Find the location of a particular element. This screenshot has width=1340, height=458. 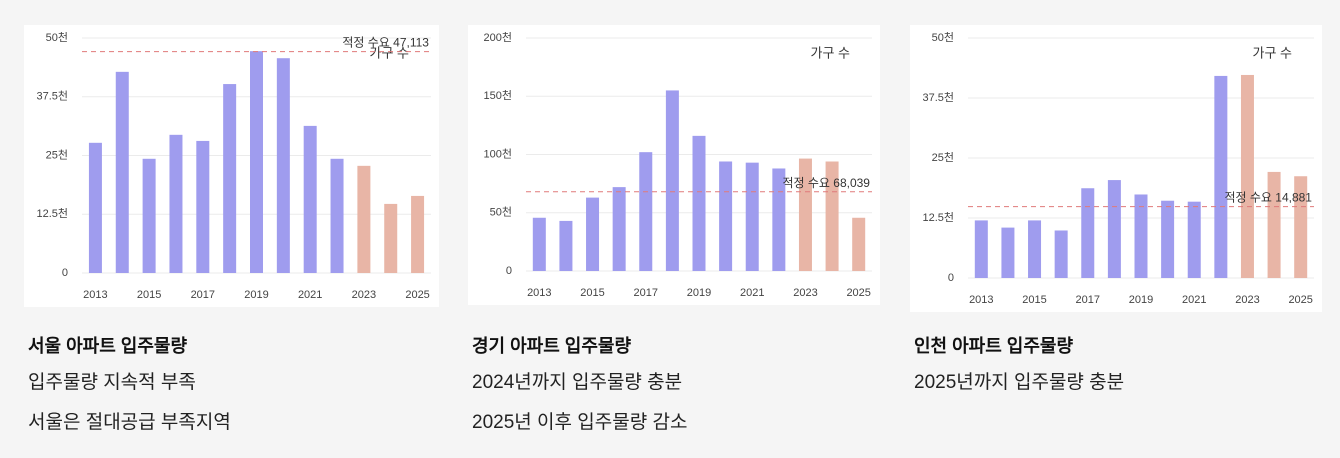

caption-line: 2025년까지 입주물량 충분 is located at coordinates (1019, 382).